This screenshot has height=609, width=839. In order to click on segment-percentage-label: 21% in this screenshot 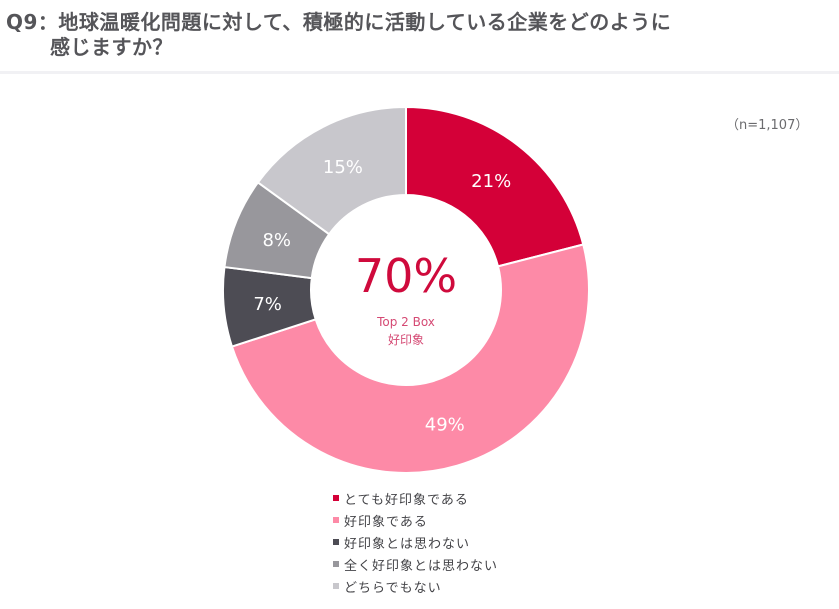, I will do `click(491, 181)`.